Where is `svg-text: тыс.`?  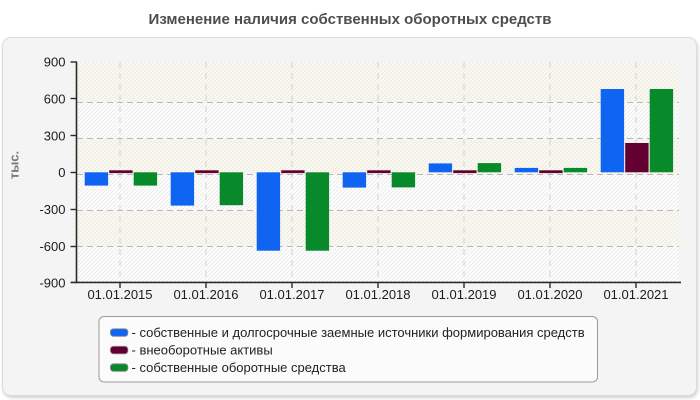 svg-text: тыс. is located at coordinates (14, 165).